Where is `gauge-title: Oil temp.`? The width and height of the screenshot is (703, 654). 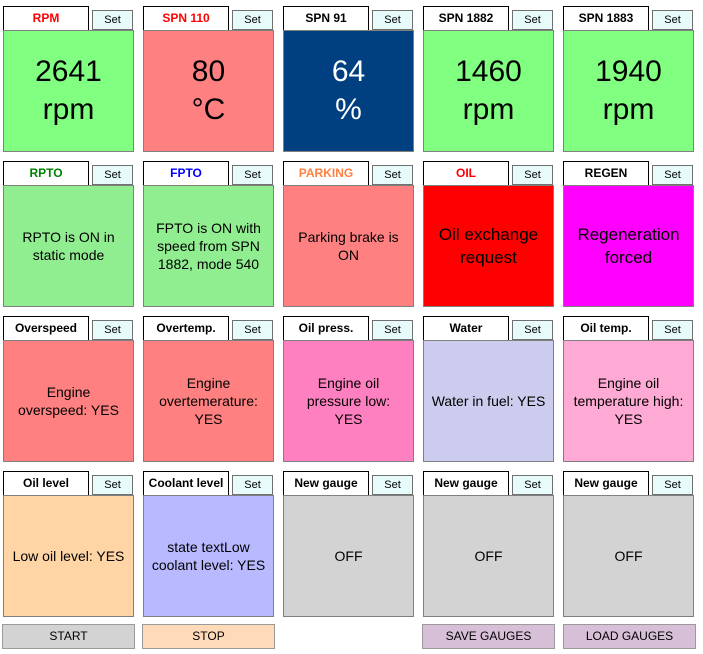 gauge-title: Oil temp. is located at coordinates (606, 328).